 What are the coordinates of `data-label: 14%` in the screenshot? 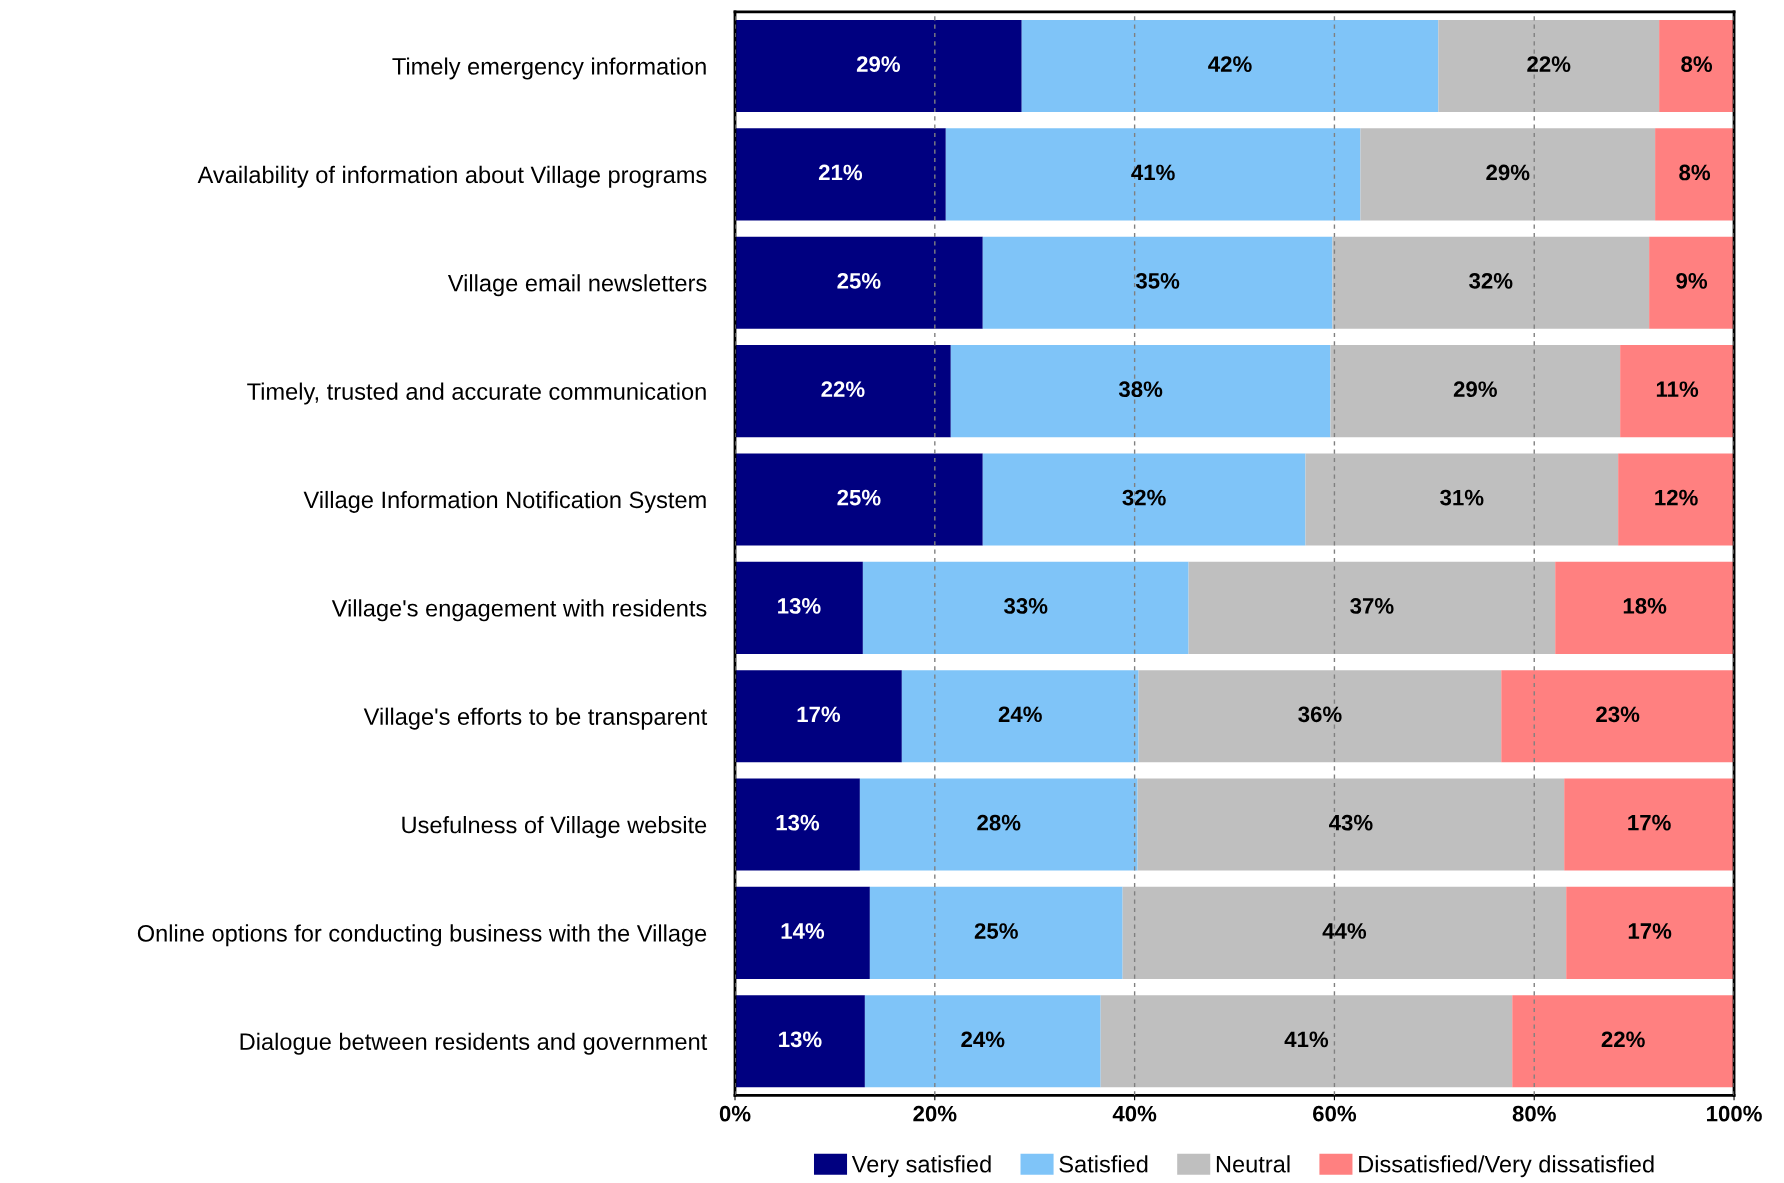 It's located at (803, 931).